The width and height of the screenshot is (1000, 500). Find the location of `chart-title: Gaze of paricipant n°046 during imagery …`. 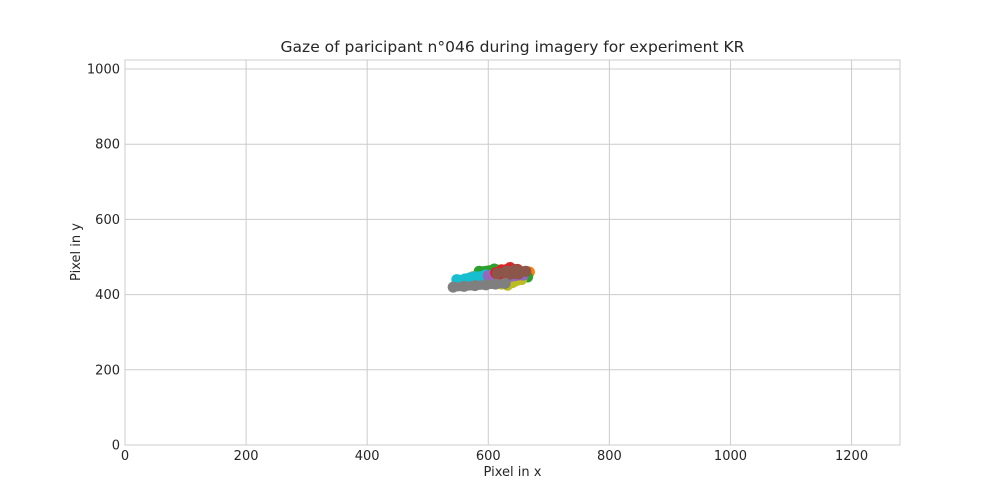

chart-title: Gaze of paricipant n°046 during imagery … is located at coordinates (513, 47).